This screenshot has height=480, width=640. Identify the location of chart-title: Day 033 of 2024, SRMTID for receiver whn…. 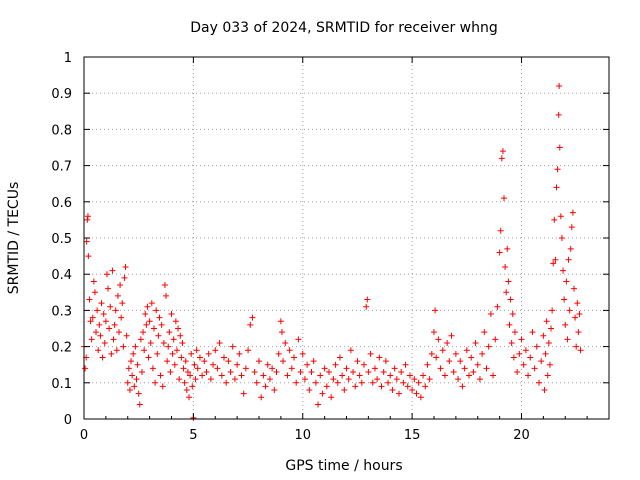
(344, 28).